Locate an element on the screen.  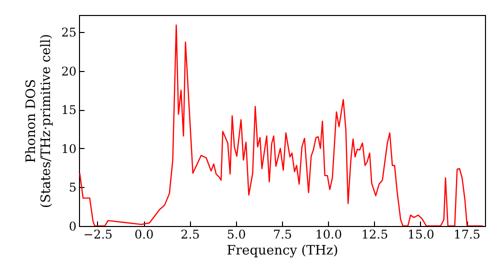
x-tick-label: 2.5 is located at coordinates (190, 235).